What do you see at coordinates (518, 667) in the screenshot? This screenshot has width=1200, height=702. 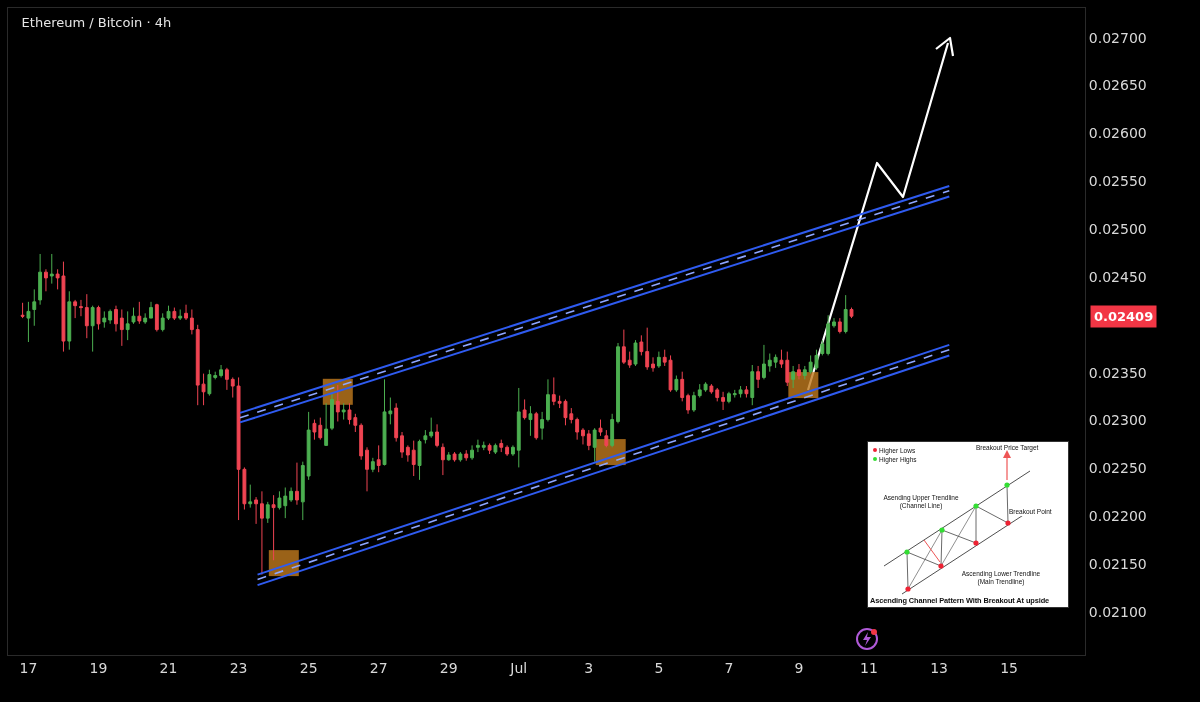 I see `x-tick-label: Jul` at bounding box center [518, 667].